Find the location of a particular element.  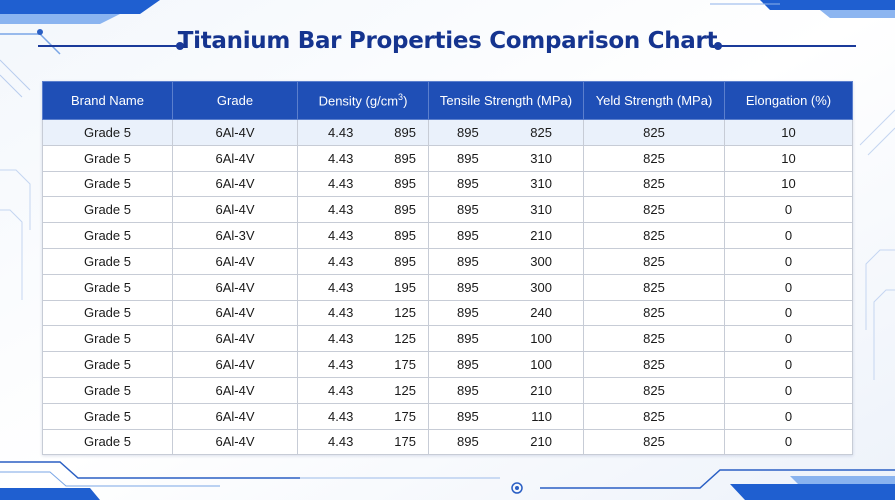

tensile-values: 895 300 is located at coordinates (506, 261).